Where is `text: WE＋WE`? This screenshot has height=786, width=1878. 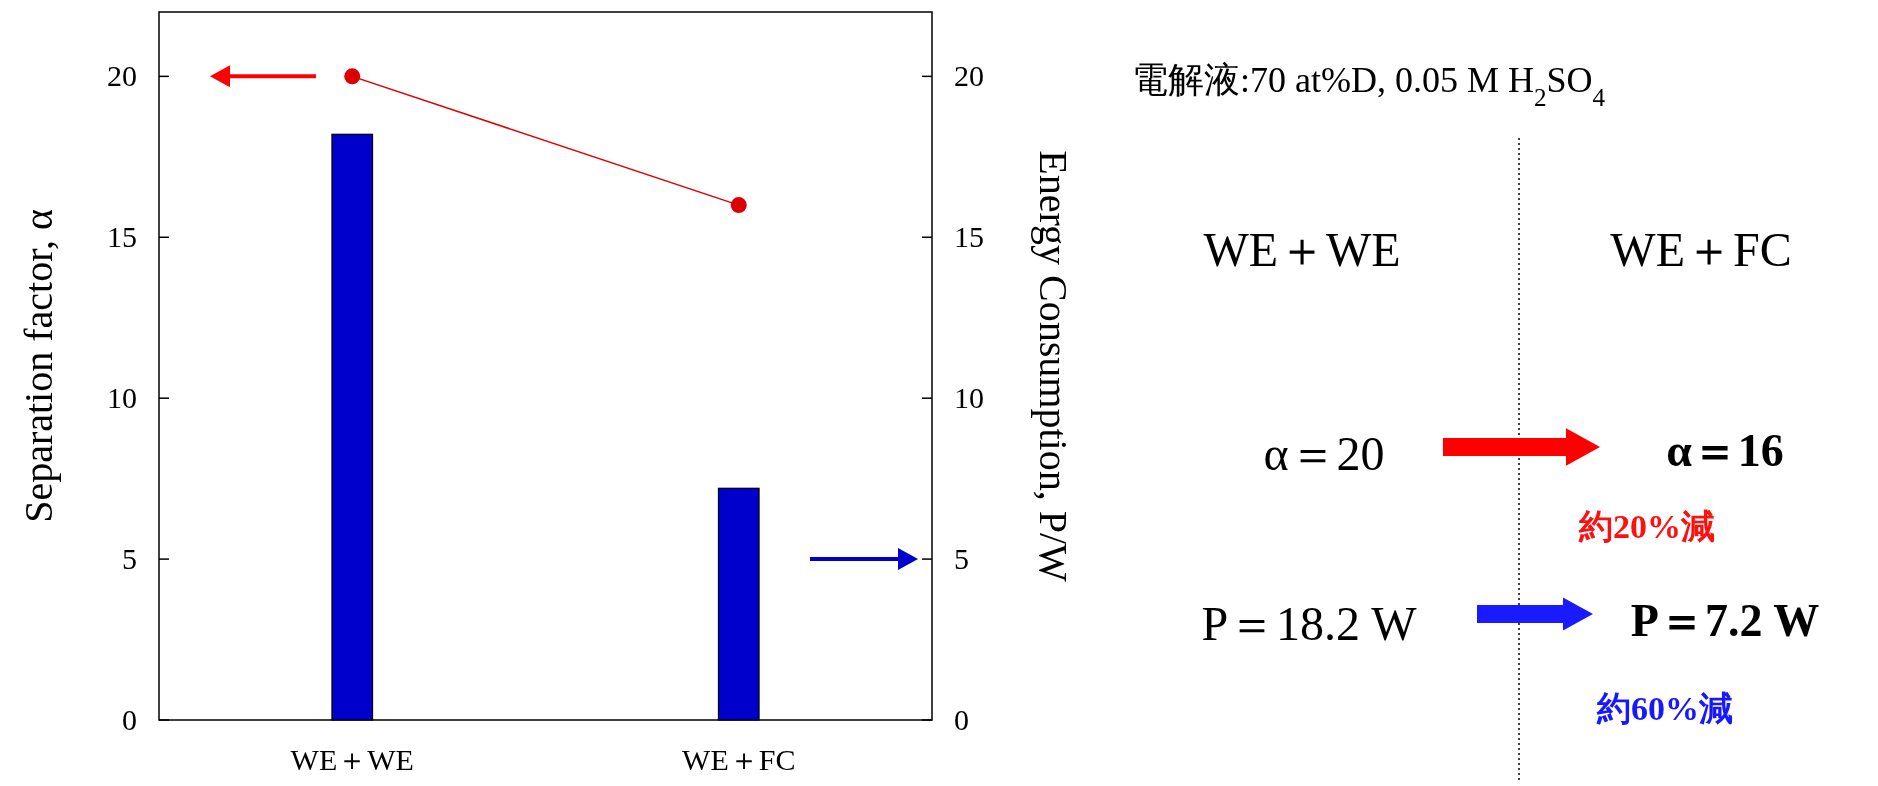 text: WE＋WE is located at coordinates (1302, 249).